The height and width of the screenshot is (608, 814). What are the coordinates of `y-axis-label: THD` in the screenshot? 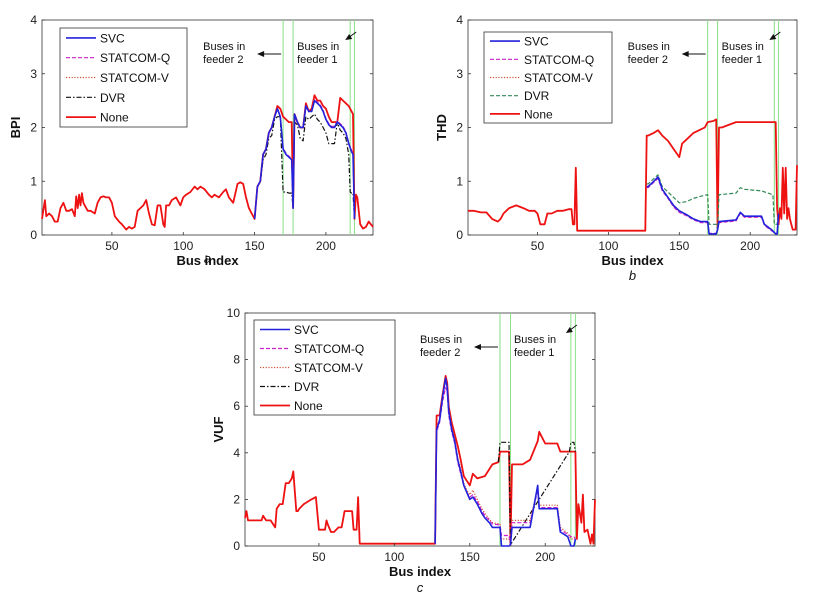 It's located at (441, 127).